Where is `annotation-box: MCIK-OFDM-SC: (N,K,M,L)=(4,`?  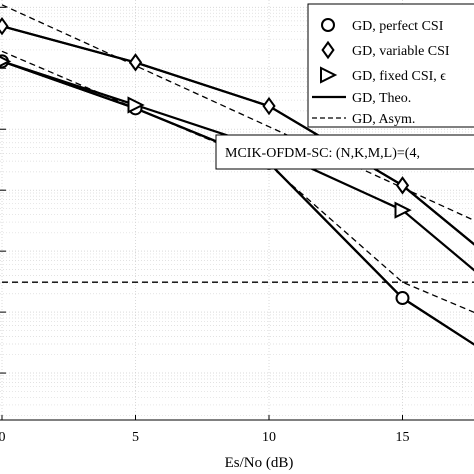
annotation-box: MCIK-OFDM-SC: (N,K,M,L)=(4, is located at coordinates (344, 152).